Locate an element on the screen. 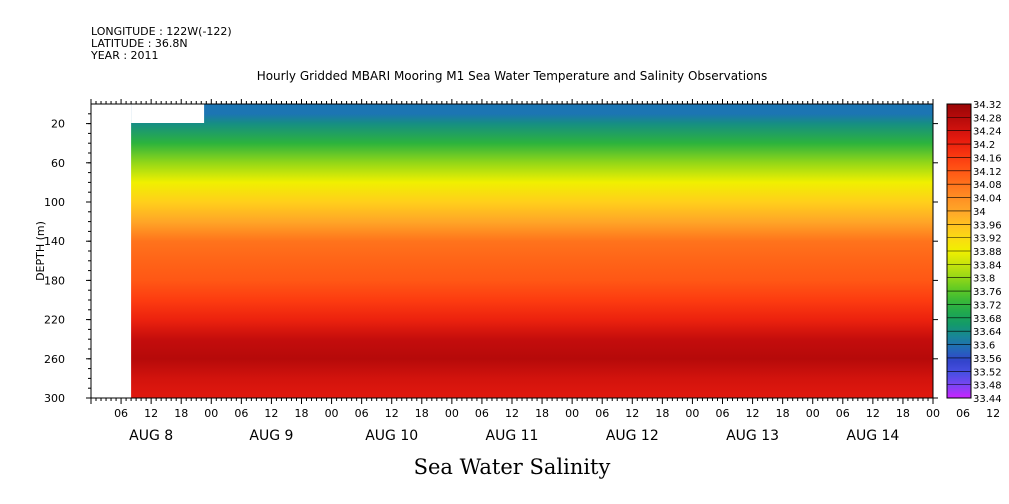 This screenshot has height=504, width=1009. x-day-label: AUG 8 is located at coordinates (151, 436).